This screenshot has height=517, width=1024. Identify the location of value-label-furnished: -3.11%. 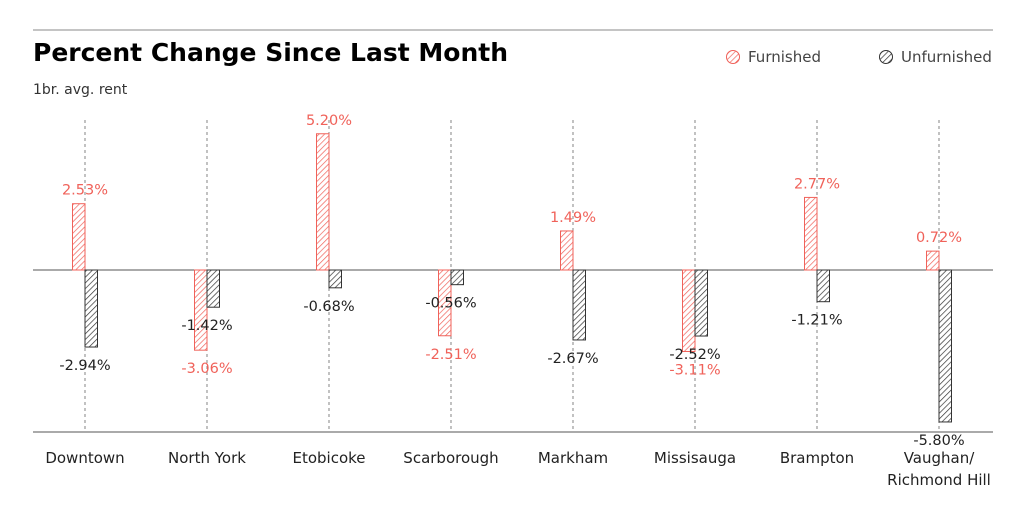
(694, 370).